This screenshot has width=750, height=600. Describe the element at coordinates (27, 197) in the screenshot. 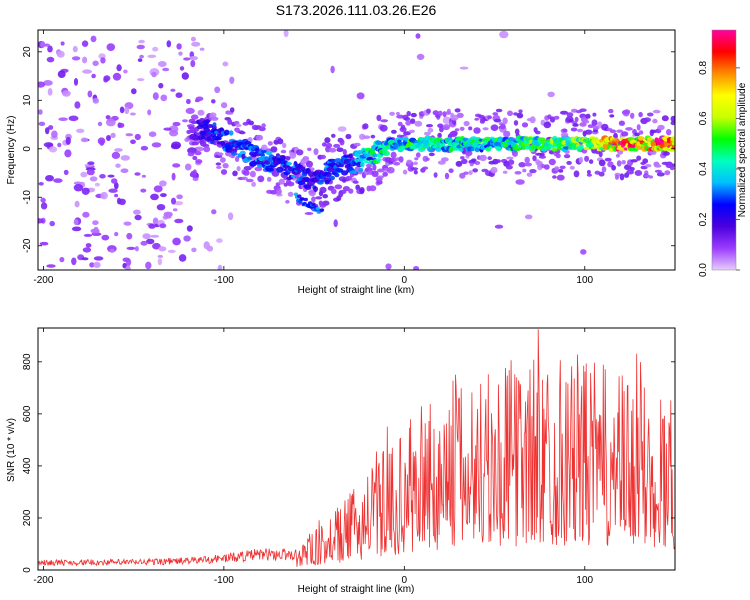

I see `y-tick-label: -10` at that location.